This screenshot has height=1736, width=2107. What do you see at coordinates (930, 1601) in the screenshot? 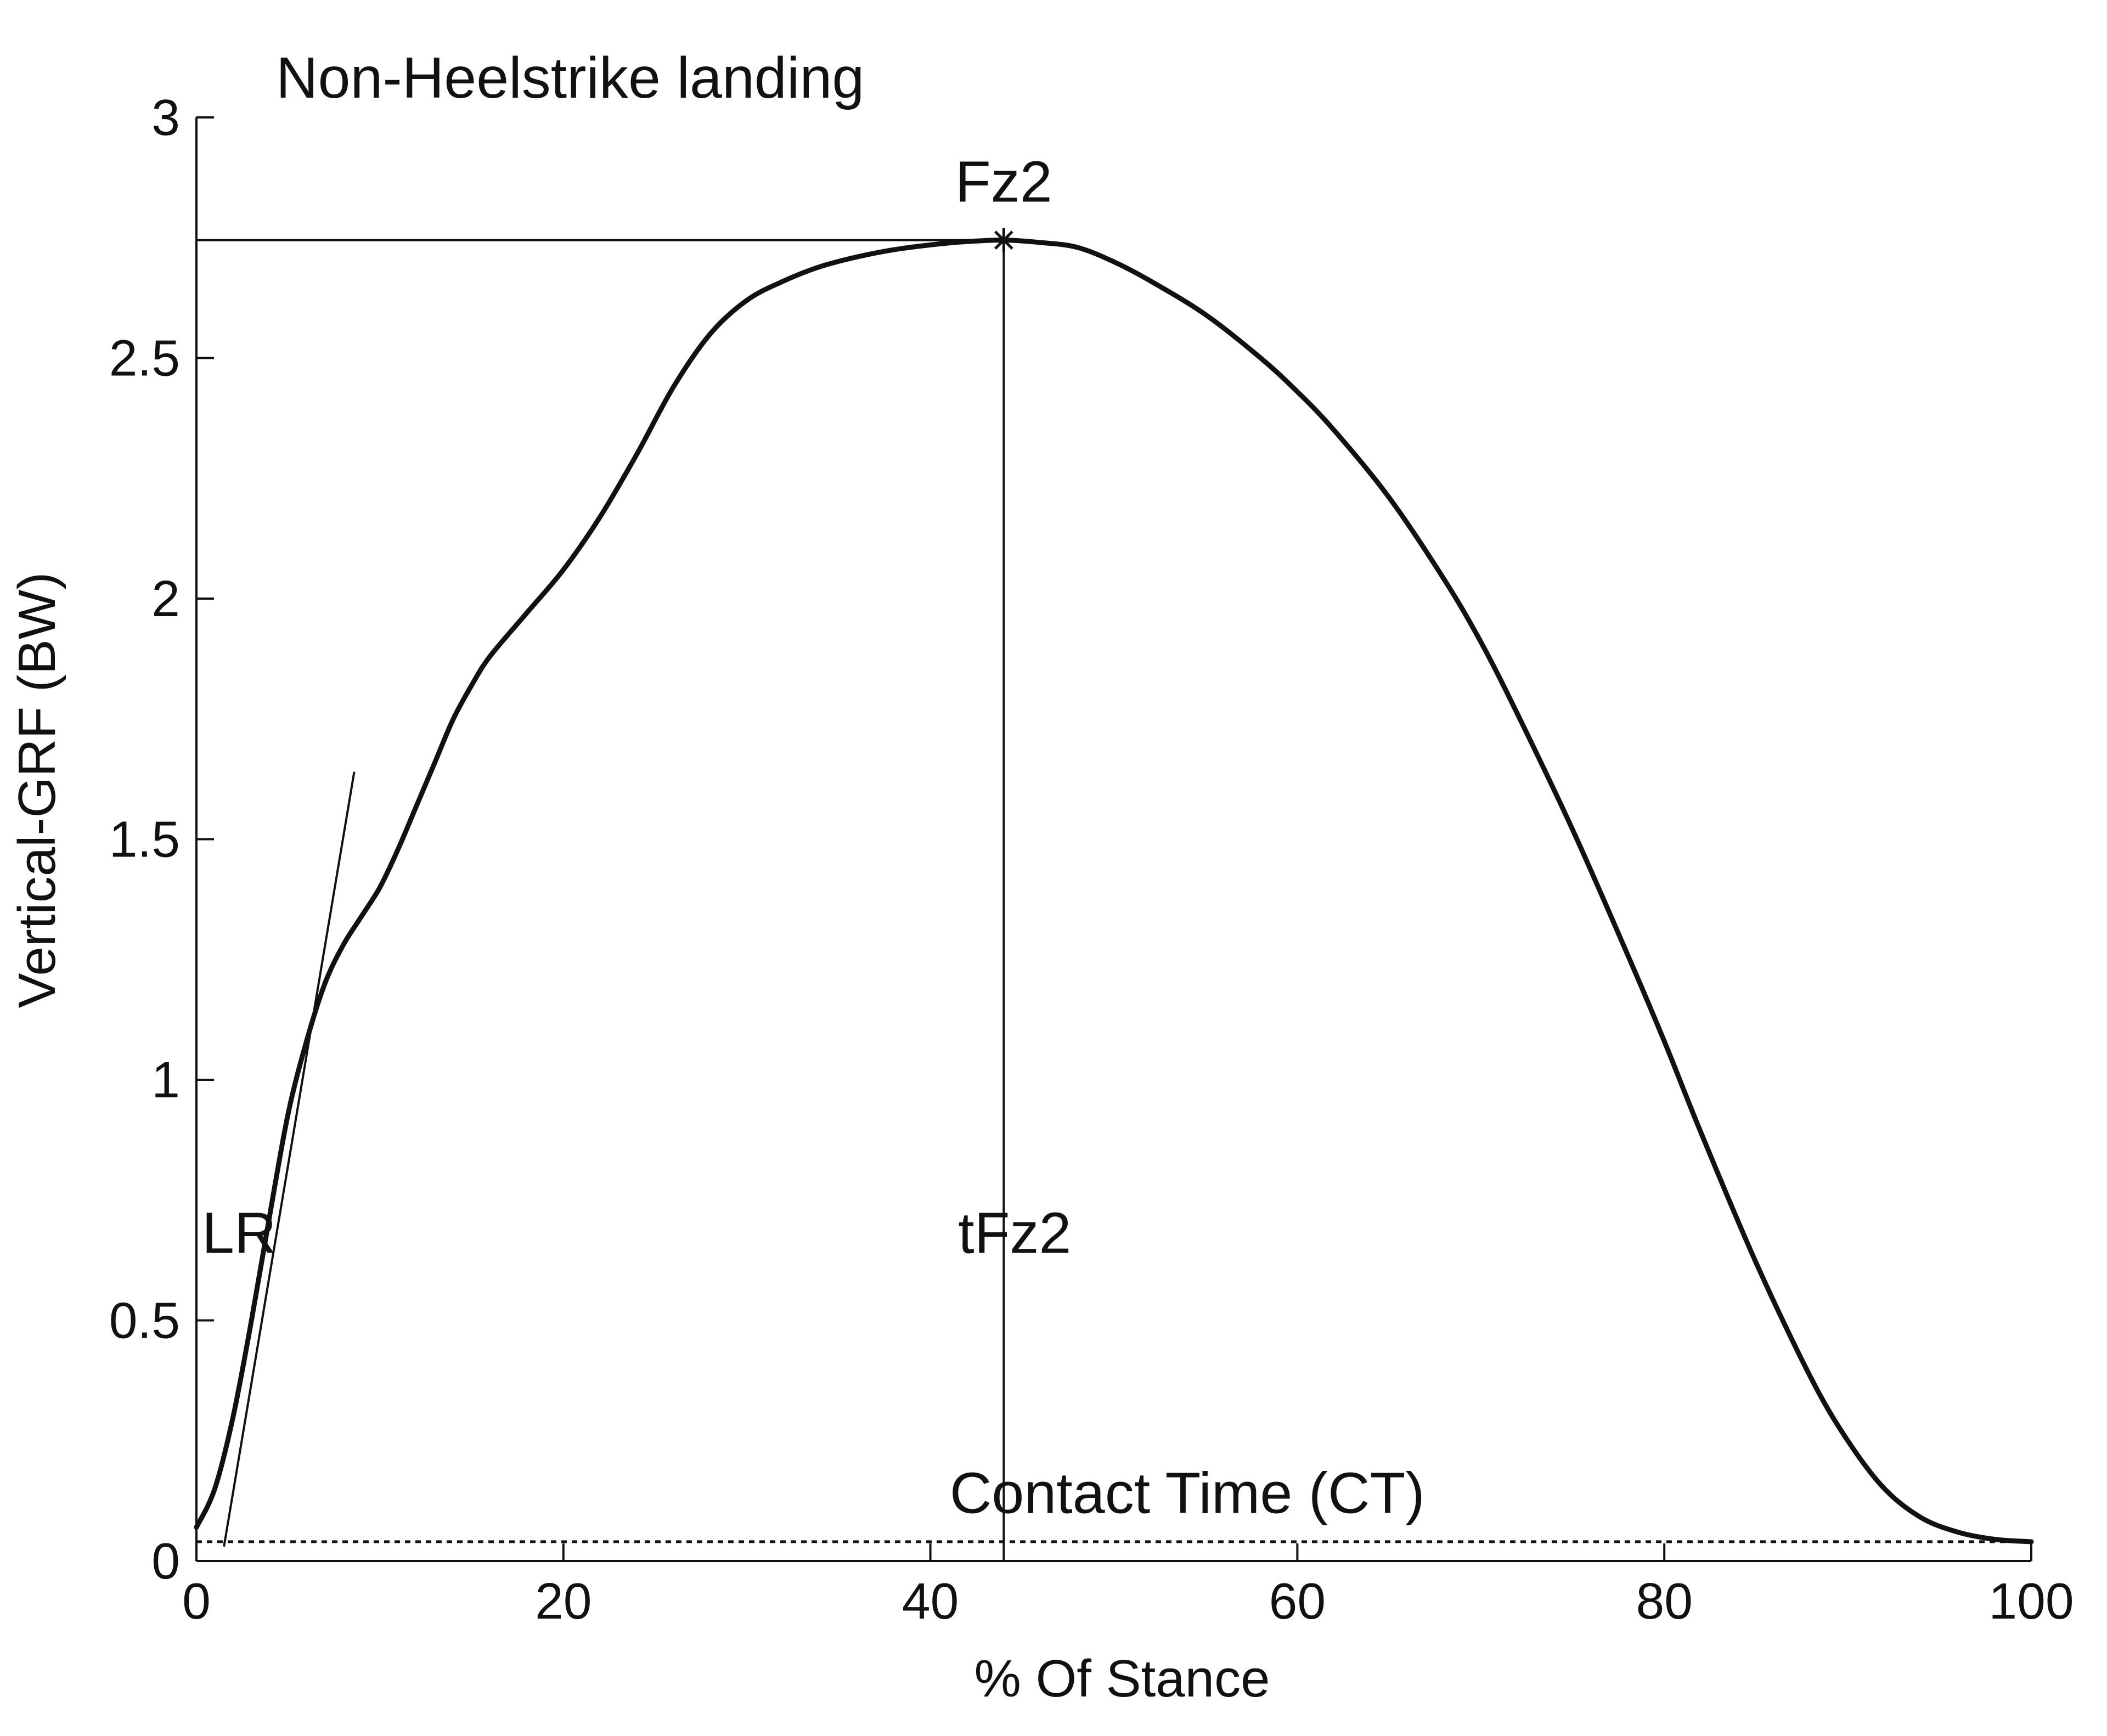
I see `x-tick-label: 40` at bounding box center [930, 1601].